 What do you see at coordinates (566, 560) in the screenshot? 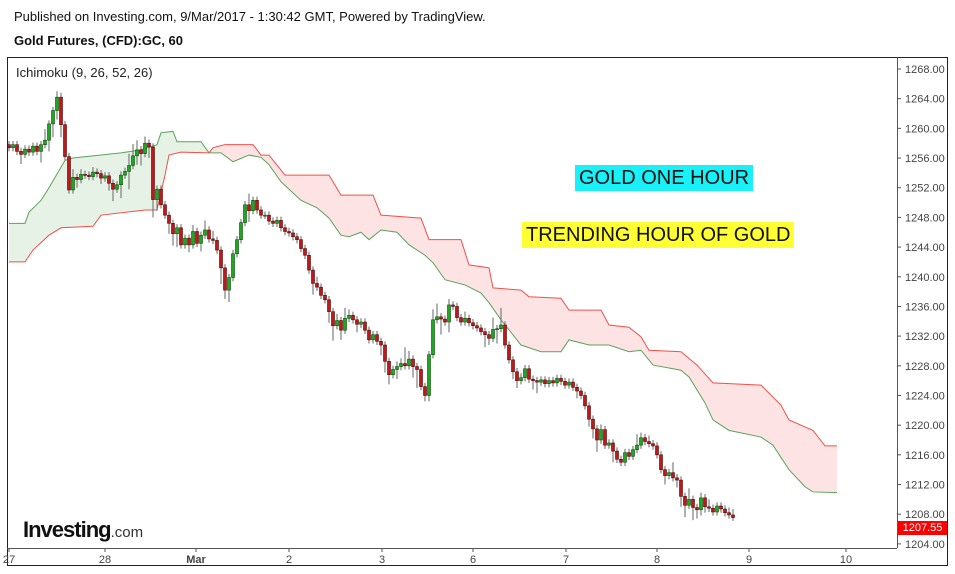
I see `time-tick-label: 7` at bounding box center [566, 560].